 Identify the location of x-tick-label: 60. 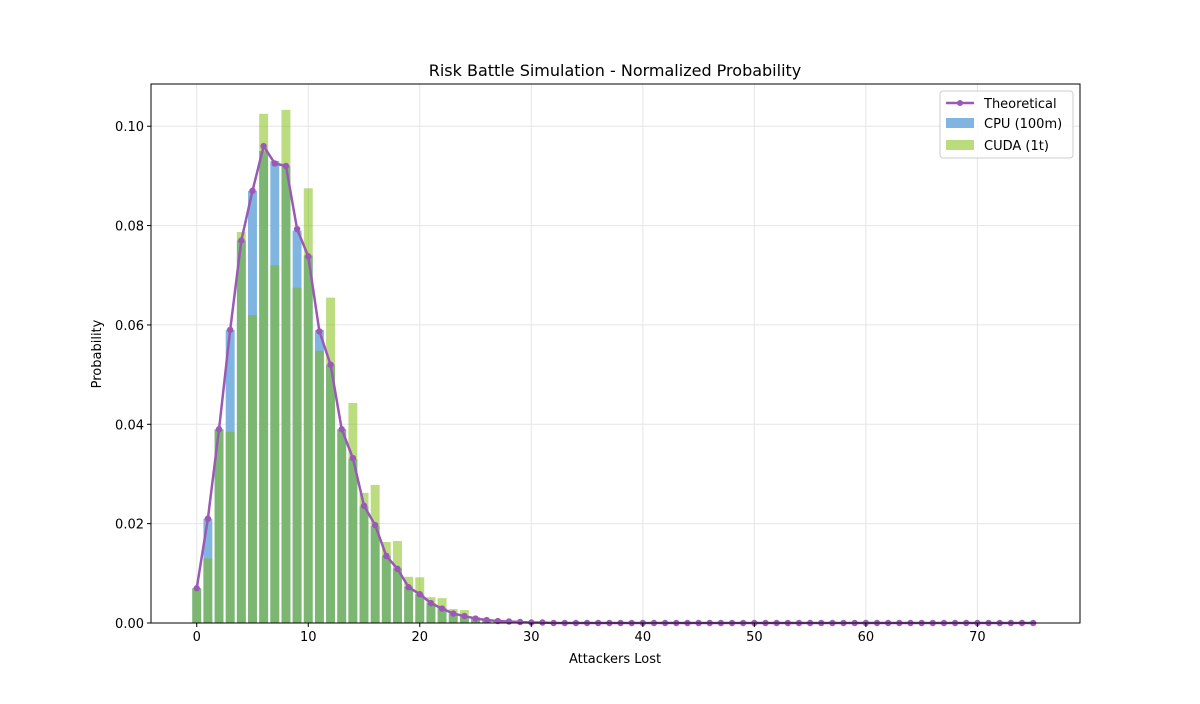
(866, 637).